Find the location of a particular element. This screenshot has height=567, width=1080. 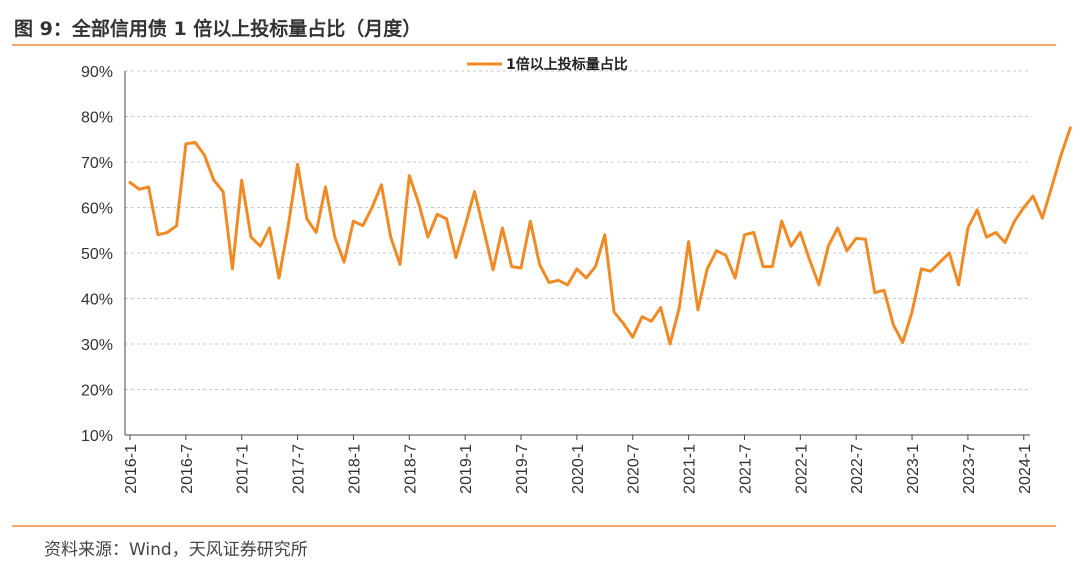

x-tick-label: 2021-1 is located at coordinates (690, 469).